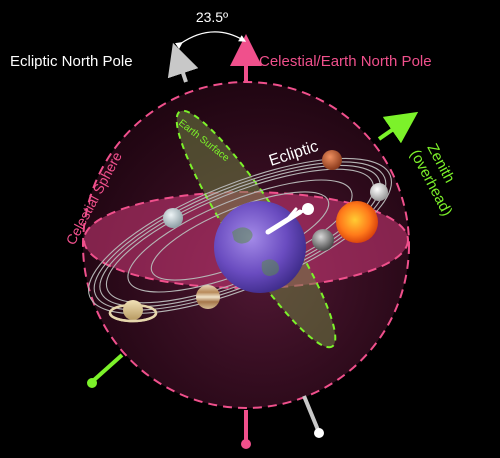  Describe the element at coordinates (357, 222) in the screenshot. I see `sun` at that location.